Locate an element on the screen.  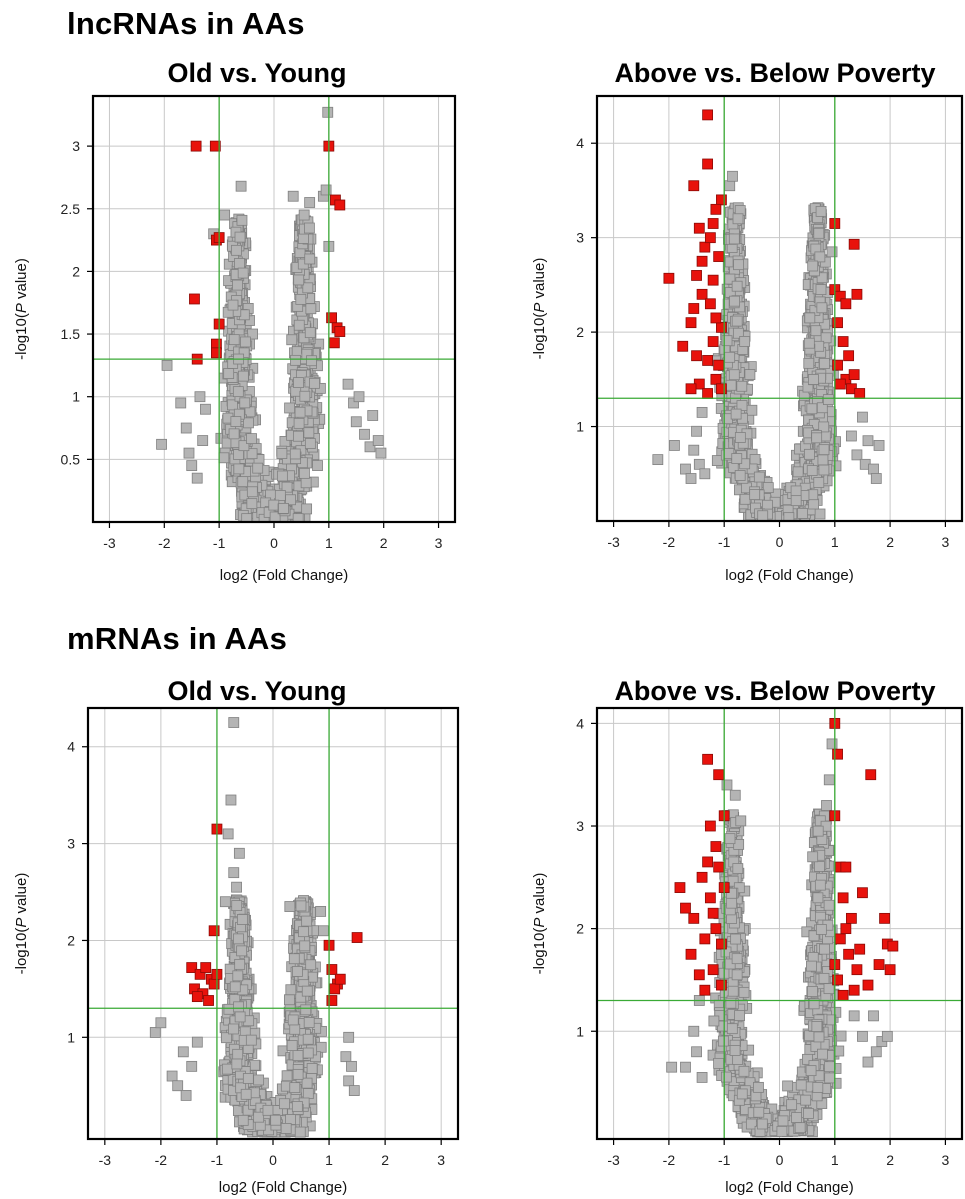
x-axis-label: log2 (Fold Change) is located at coordinates (283, 1187).